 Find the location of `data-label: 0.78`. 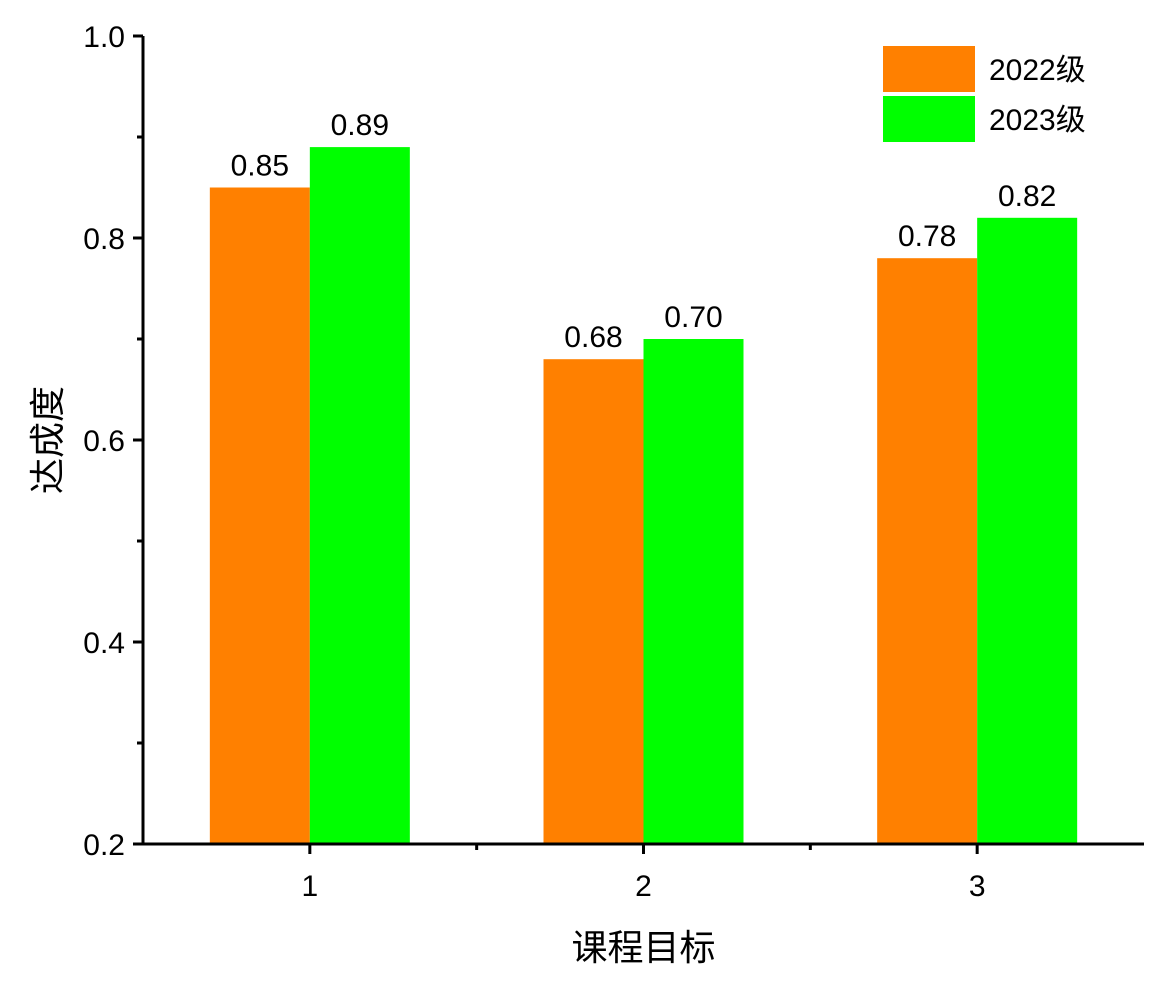

data-label: 0.78 is located at coordinates (927, 236).